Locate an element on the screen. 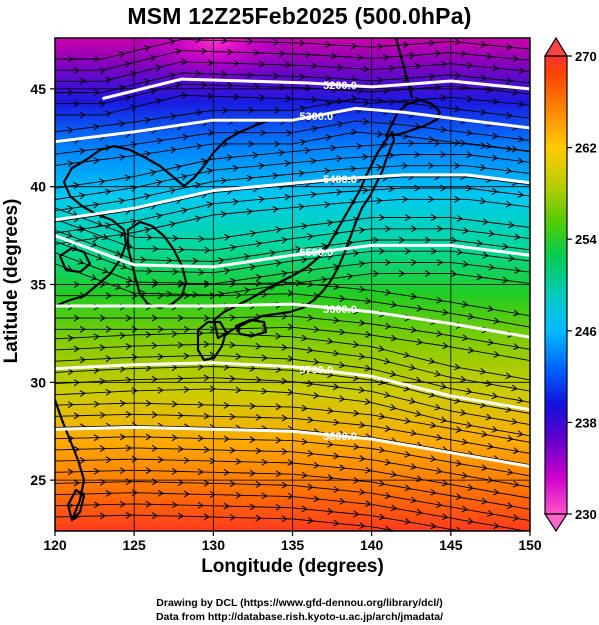  coastline-sakhalin is located at coordinates (404, 68).